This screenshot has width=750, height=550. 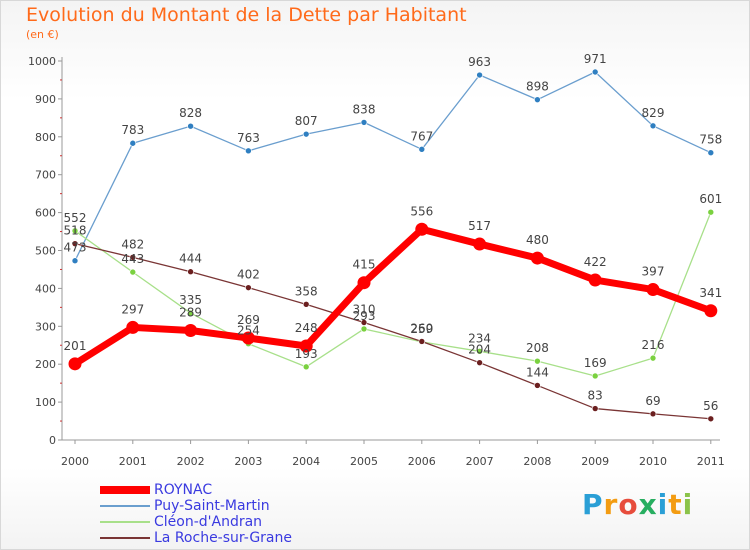 What do you see at coordinates (653, 345) in the screenshot?
I see `data-label-2: 216` at bounding box center [653, 345].